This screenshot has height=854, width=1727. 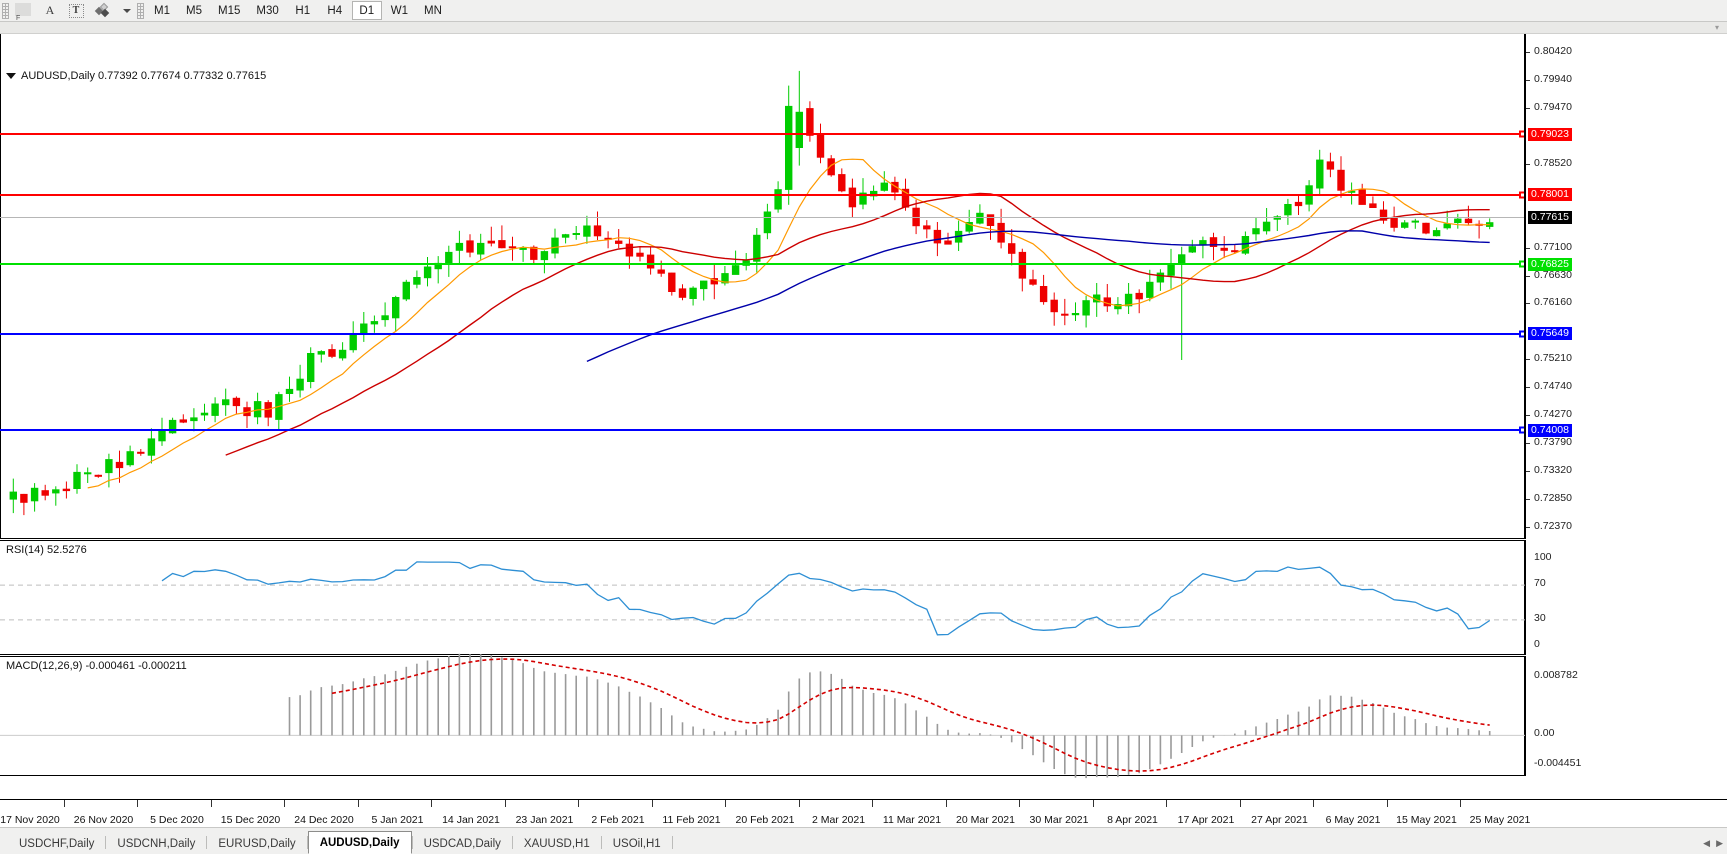 I want to click on date-label: 30 Mar 2021, so click(x=1059, y=820).